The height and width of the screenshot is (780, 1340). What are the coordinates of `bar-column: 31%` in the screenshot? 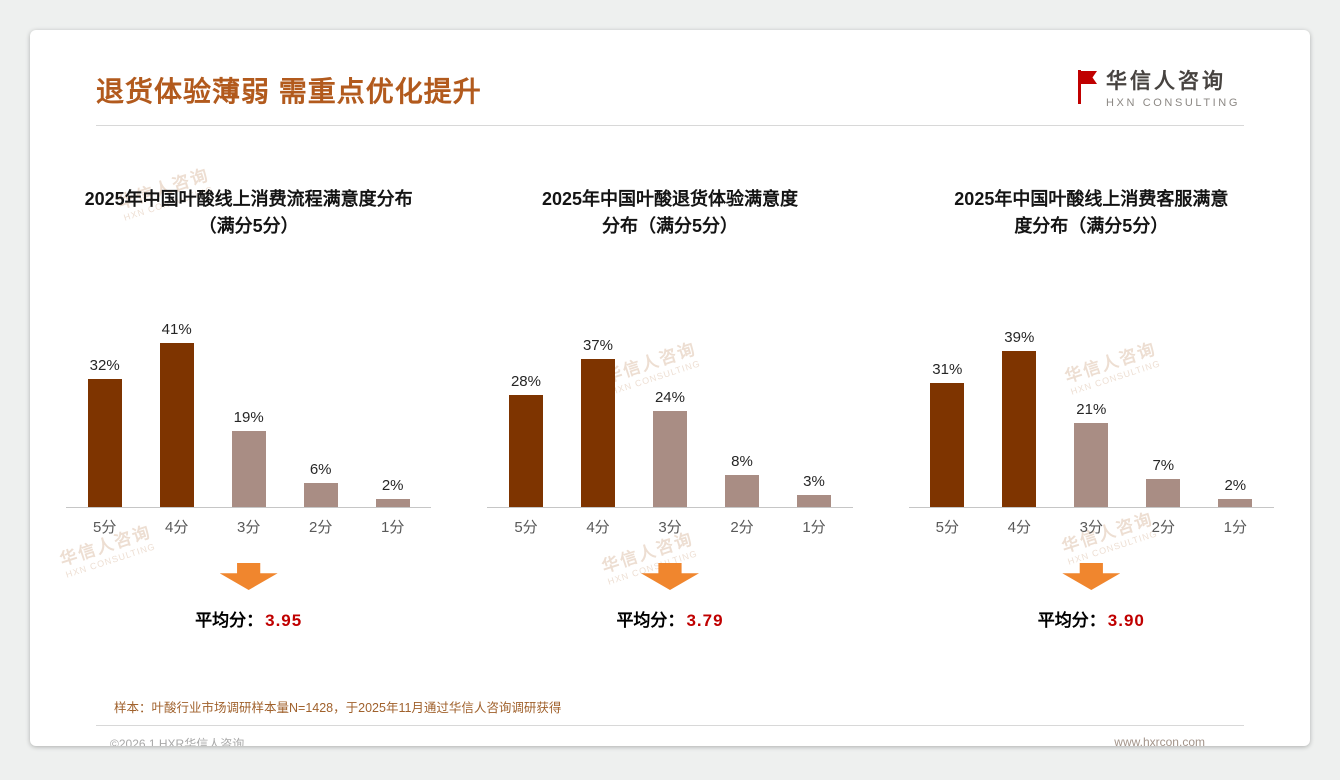 It's located at (947, 434).